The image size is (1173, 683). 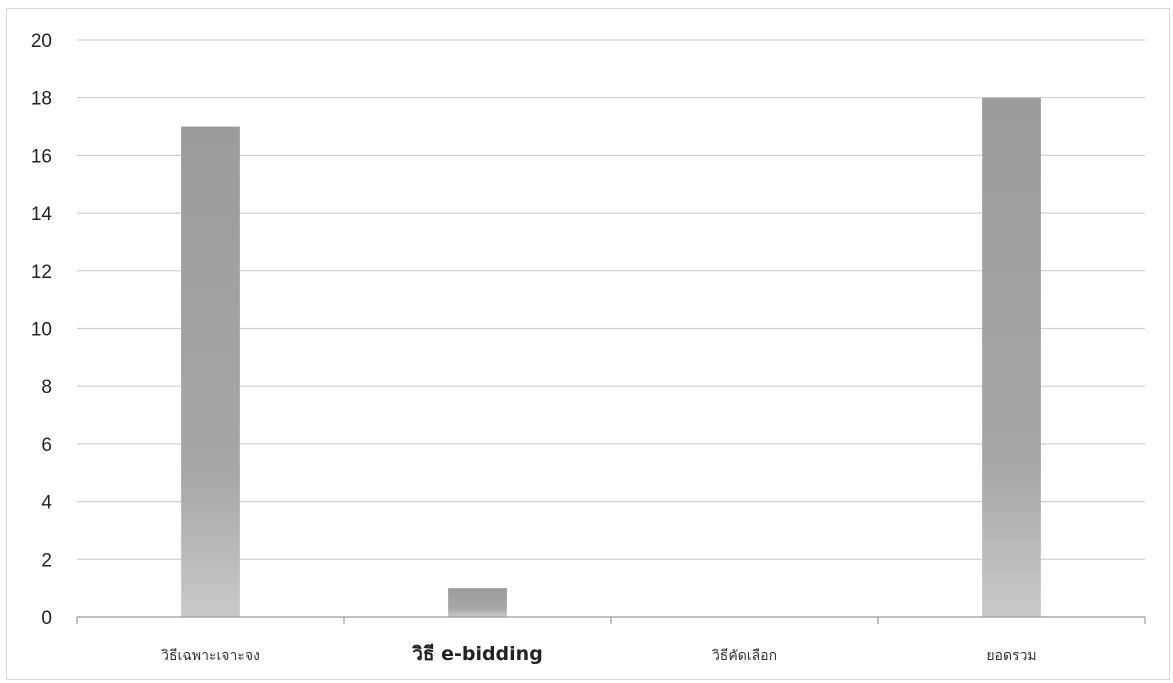 I want to click on x-tick-label: วิธีคัดเลือก, so click(x=744, y=656).